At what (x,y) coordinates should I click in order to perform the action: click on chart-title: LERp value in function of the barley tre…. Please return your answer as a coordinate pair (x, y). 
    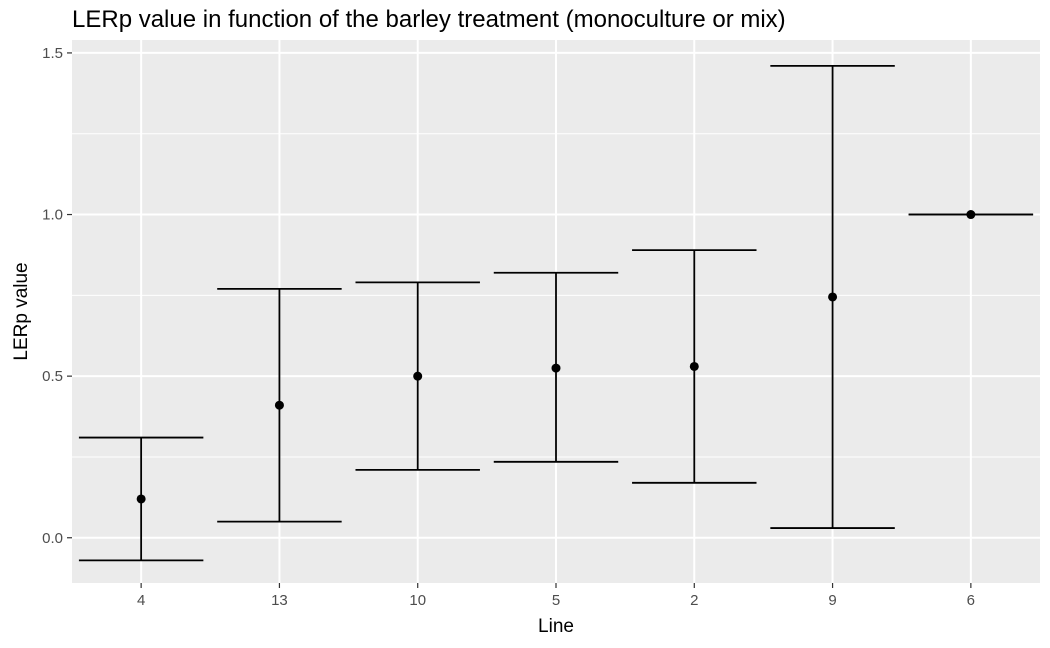
    Looking at the image, I should click on (429, 19).